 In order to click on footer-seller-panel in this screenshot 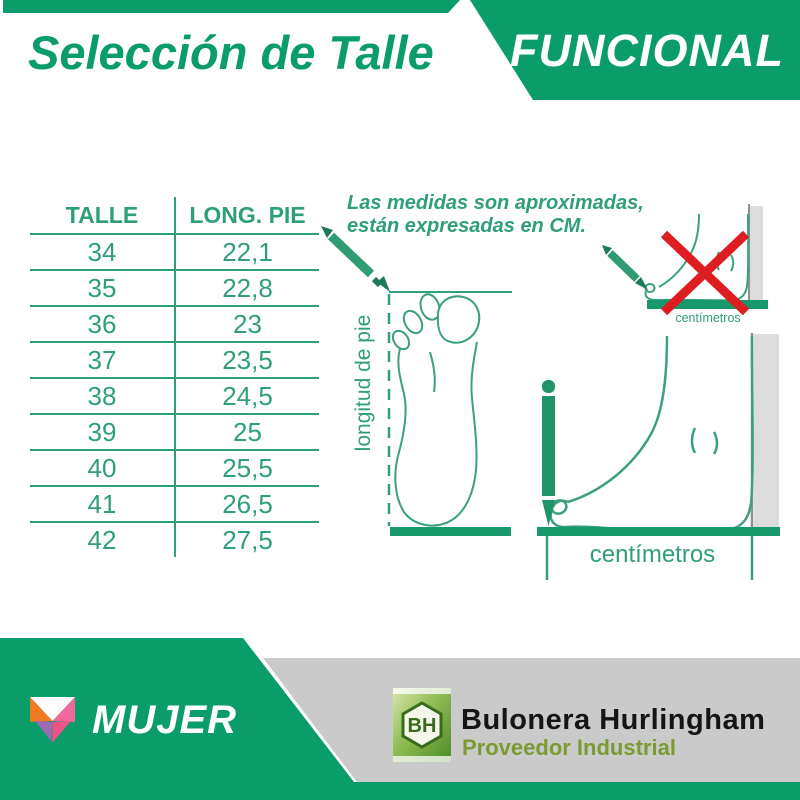, I will do `click(531, 720)`.